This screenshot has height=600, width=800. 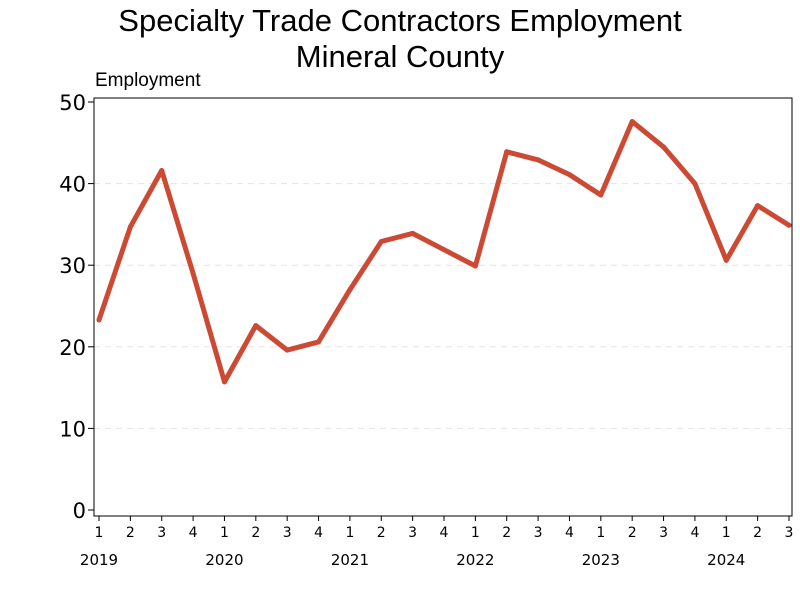 I want to click on y-tick-label: 10, so click(x=72, y=429).